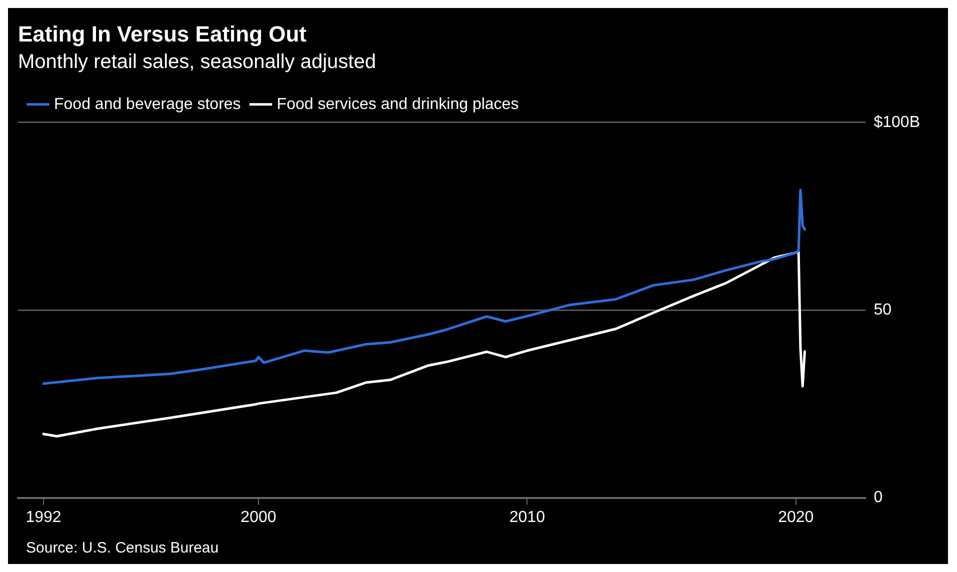 The width and height of the screenshot is (957, 572). Describe the element at coordinates (897, 122) in the screenshot. I see `y-tick-label: $100B` at that location.